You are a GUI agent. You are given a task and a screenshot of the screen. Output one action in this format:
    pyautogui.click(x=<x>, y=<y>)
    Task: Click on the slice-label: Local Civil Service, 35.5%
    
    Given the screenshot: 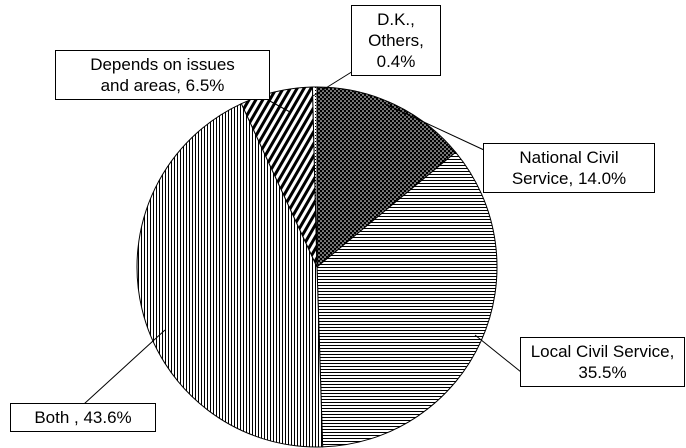 What is the action you would take?
    pyautogui.click(x=602, y=362)
    